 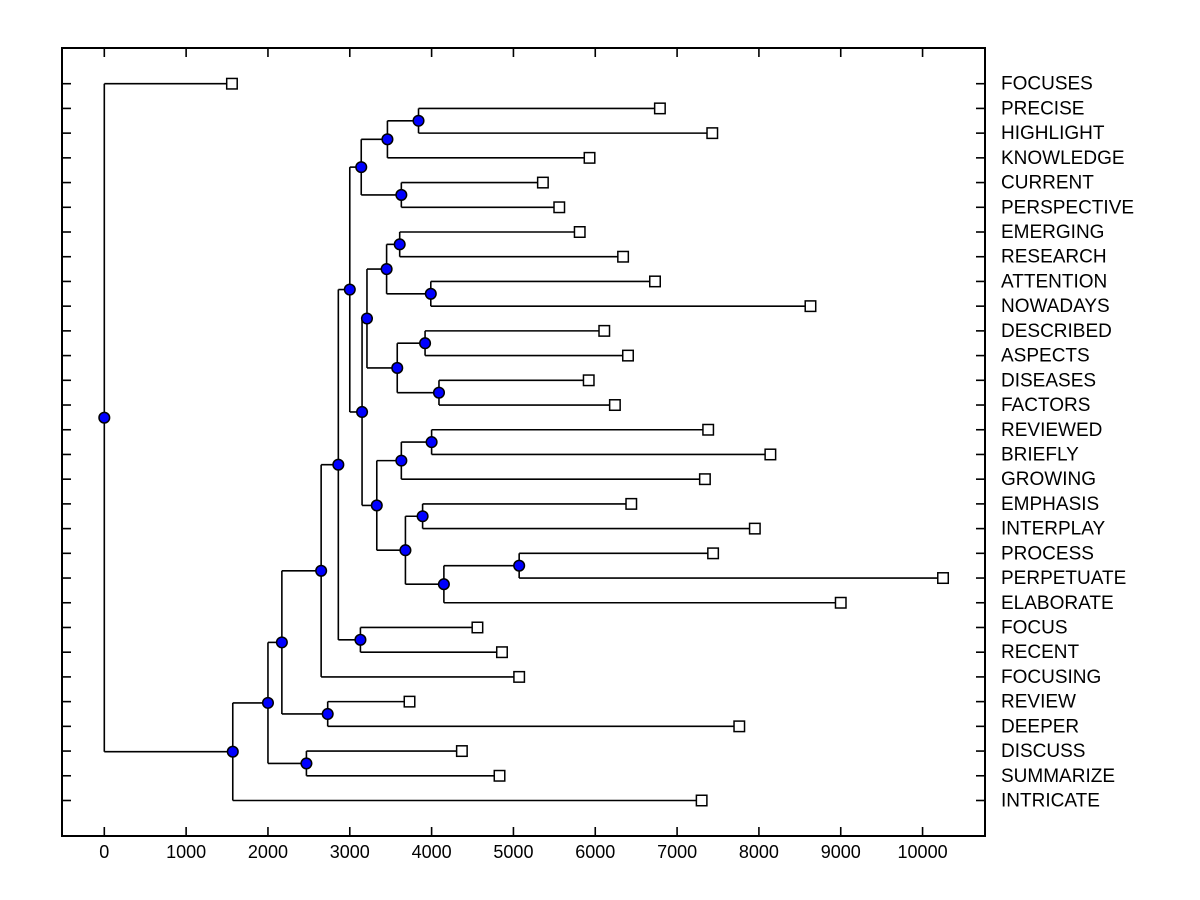 What do you see at coordinates (1047, 553) in the screenshot?
I see `leaf-label: PROCESS` at bounding box center [1047, 553].